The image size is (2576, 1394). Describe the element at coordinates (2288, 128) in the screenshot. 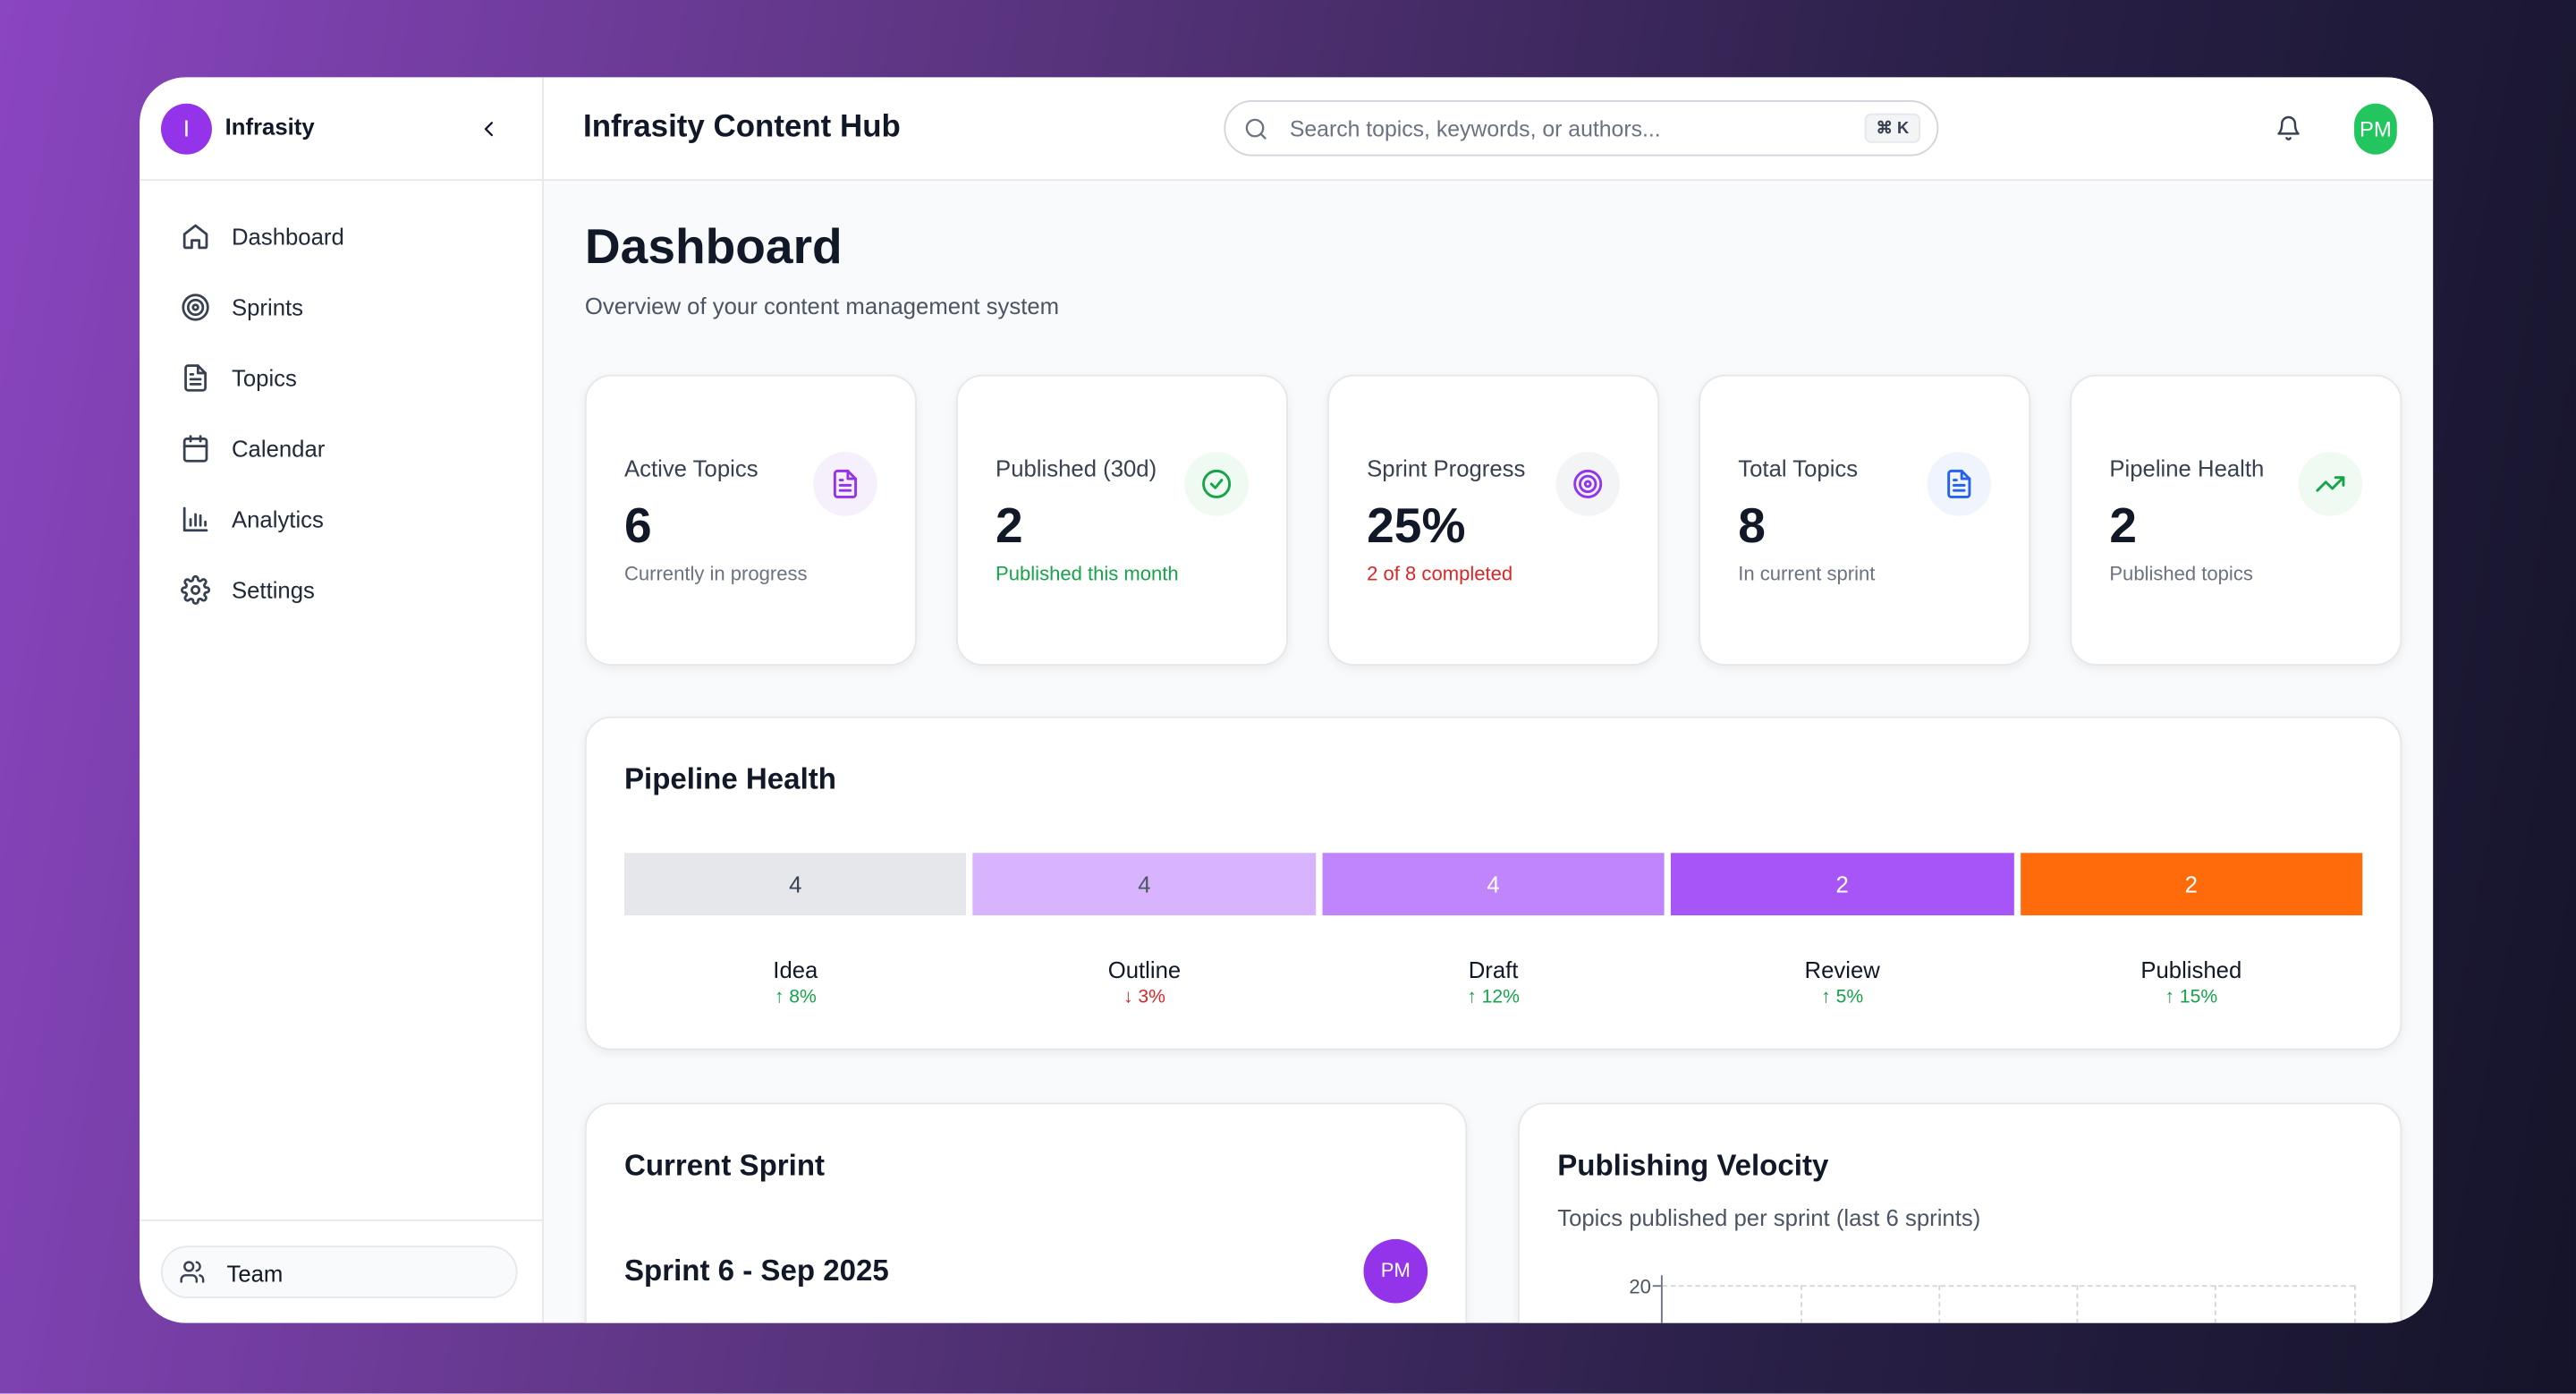

I see `notifications-button` at that location.